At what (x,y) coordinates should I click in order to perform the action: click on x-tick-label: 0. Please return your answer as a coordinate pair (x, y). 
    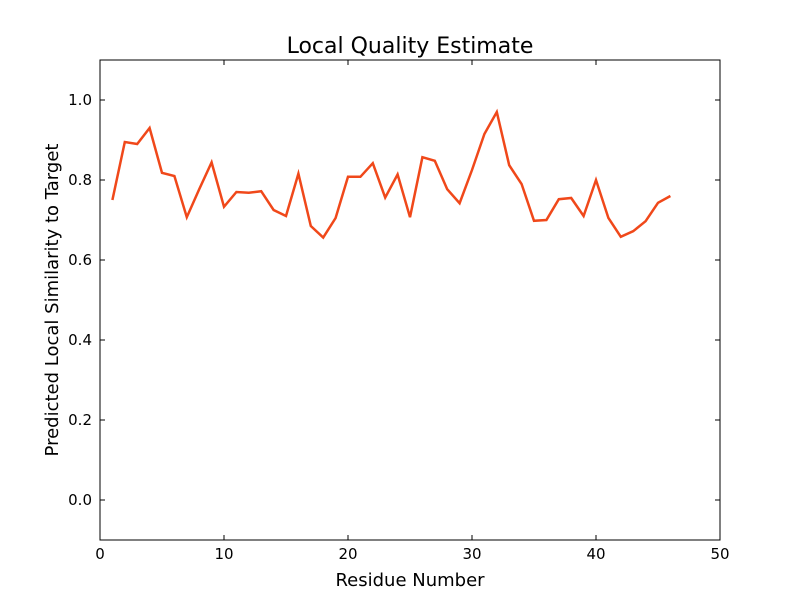
    Looking at the image, I should click on (100, 554).